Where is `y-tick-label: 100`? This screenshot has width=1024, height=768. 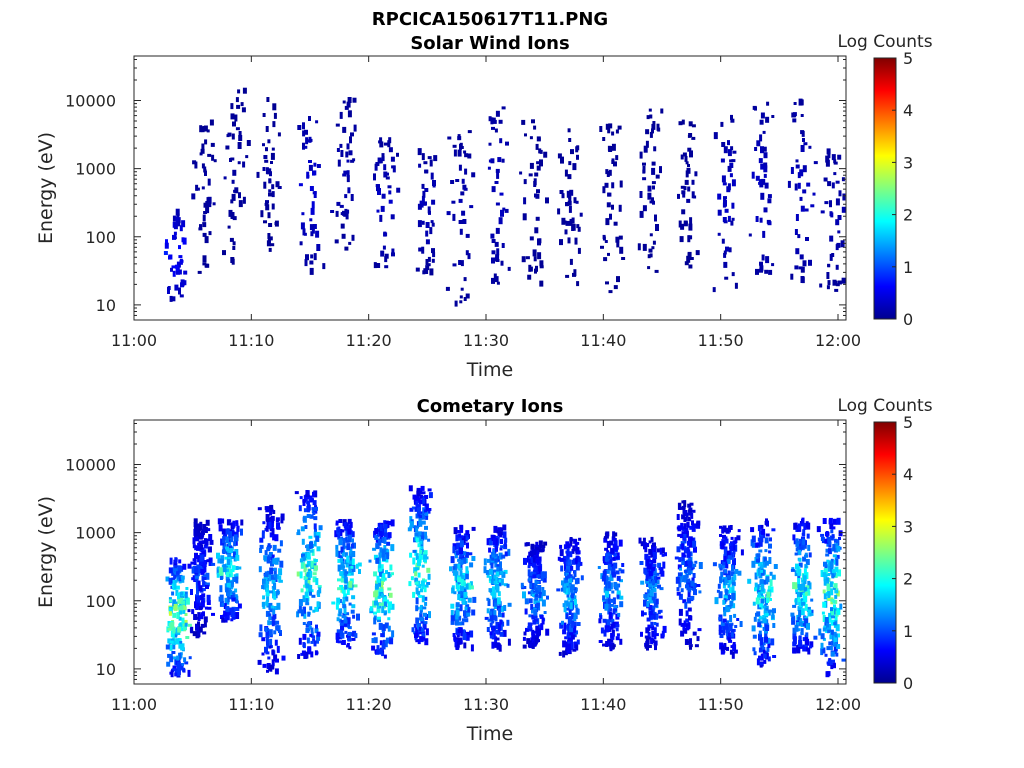
y-tick-label: 100 is located at coordinates (100, 601).